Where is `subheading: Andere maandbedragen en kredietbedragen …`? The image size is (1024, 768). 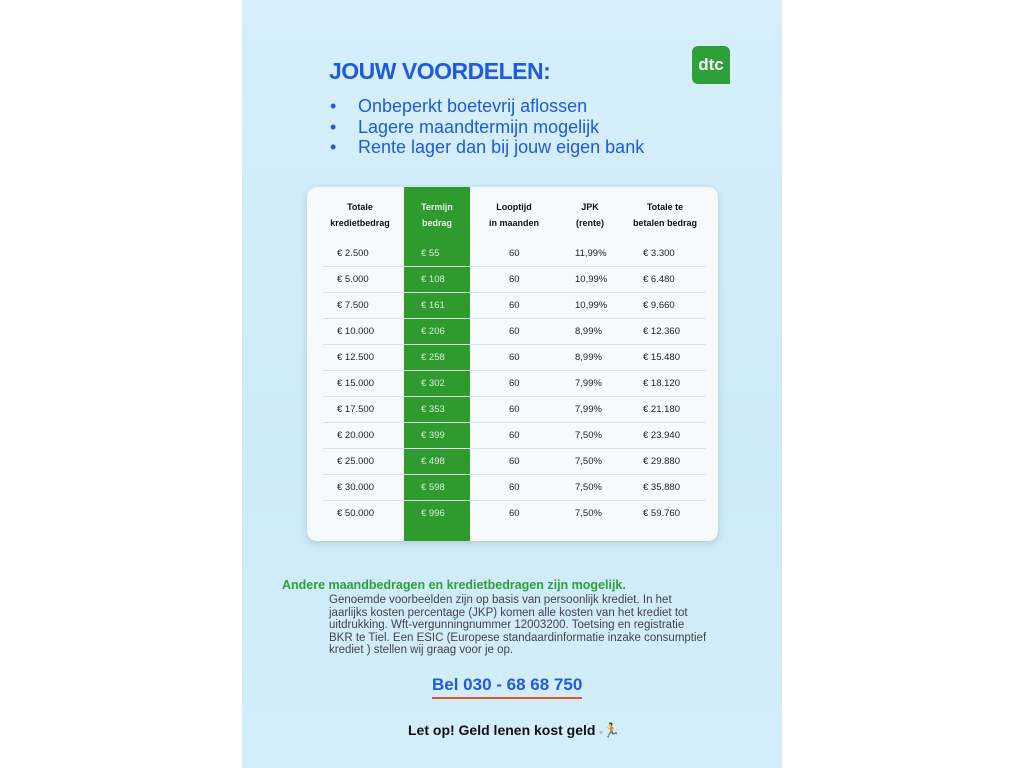 subheading: Andere maandbedragen en kredietbedragen … is located at coordinates (454, 585).